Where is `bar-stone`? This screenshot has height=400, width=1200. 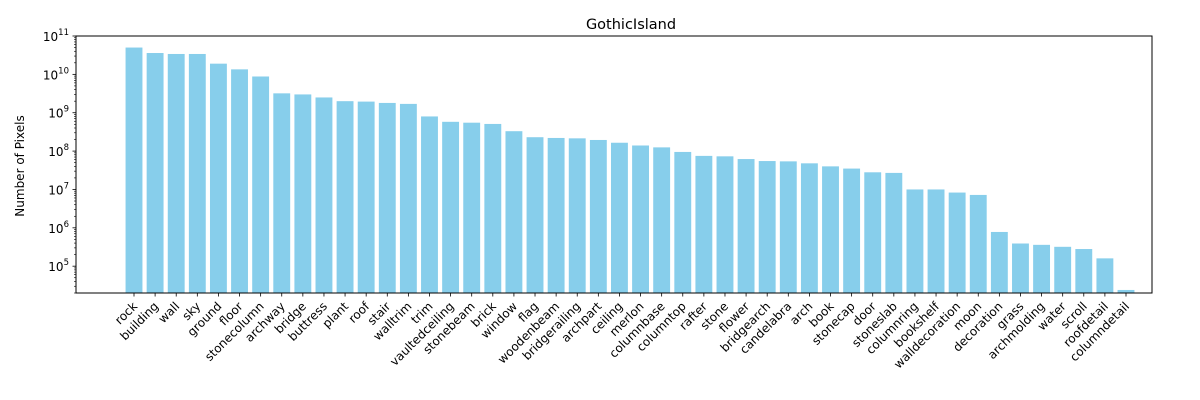 bar-stone is located at coordinates (725, 224).